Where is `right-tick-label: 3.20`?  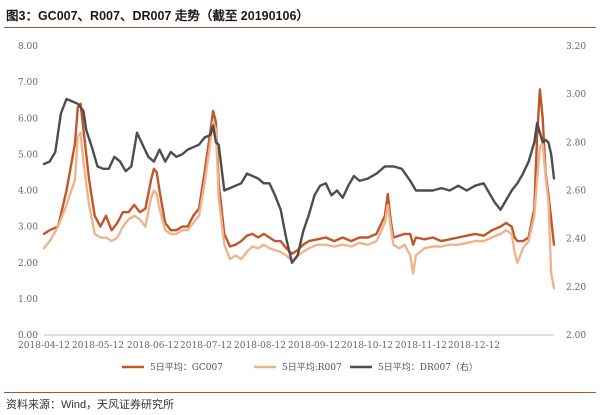 right-tick-label: 3.20 is located at coordinates (576, 47).